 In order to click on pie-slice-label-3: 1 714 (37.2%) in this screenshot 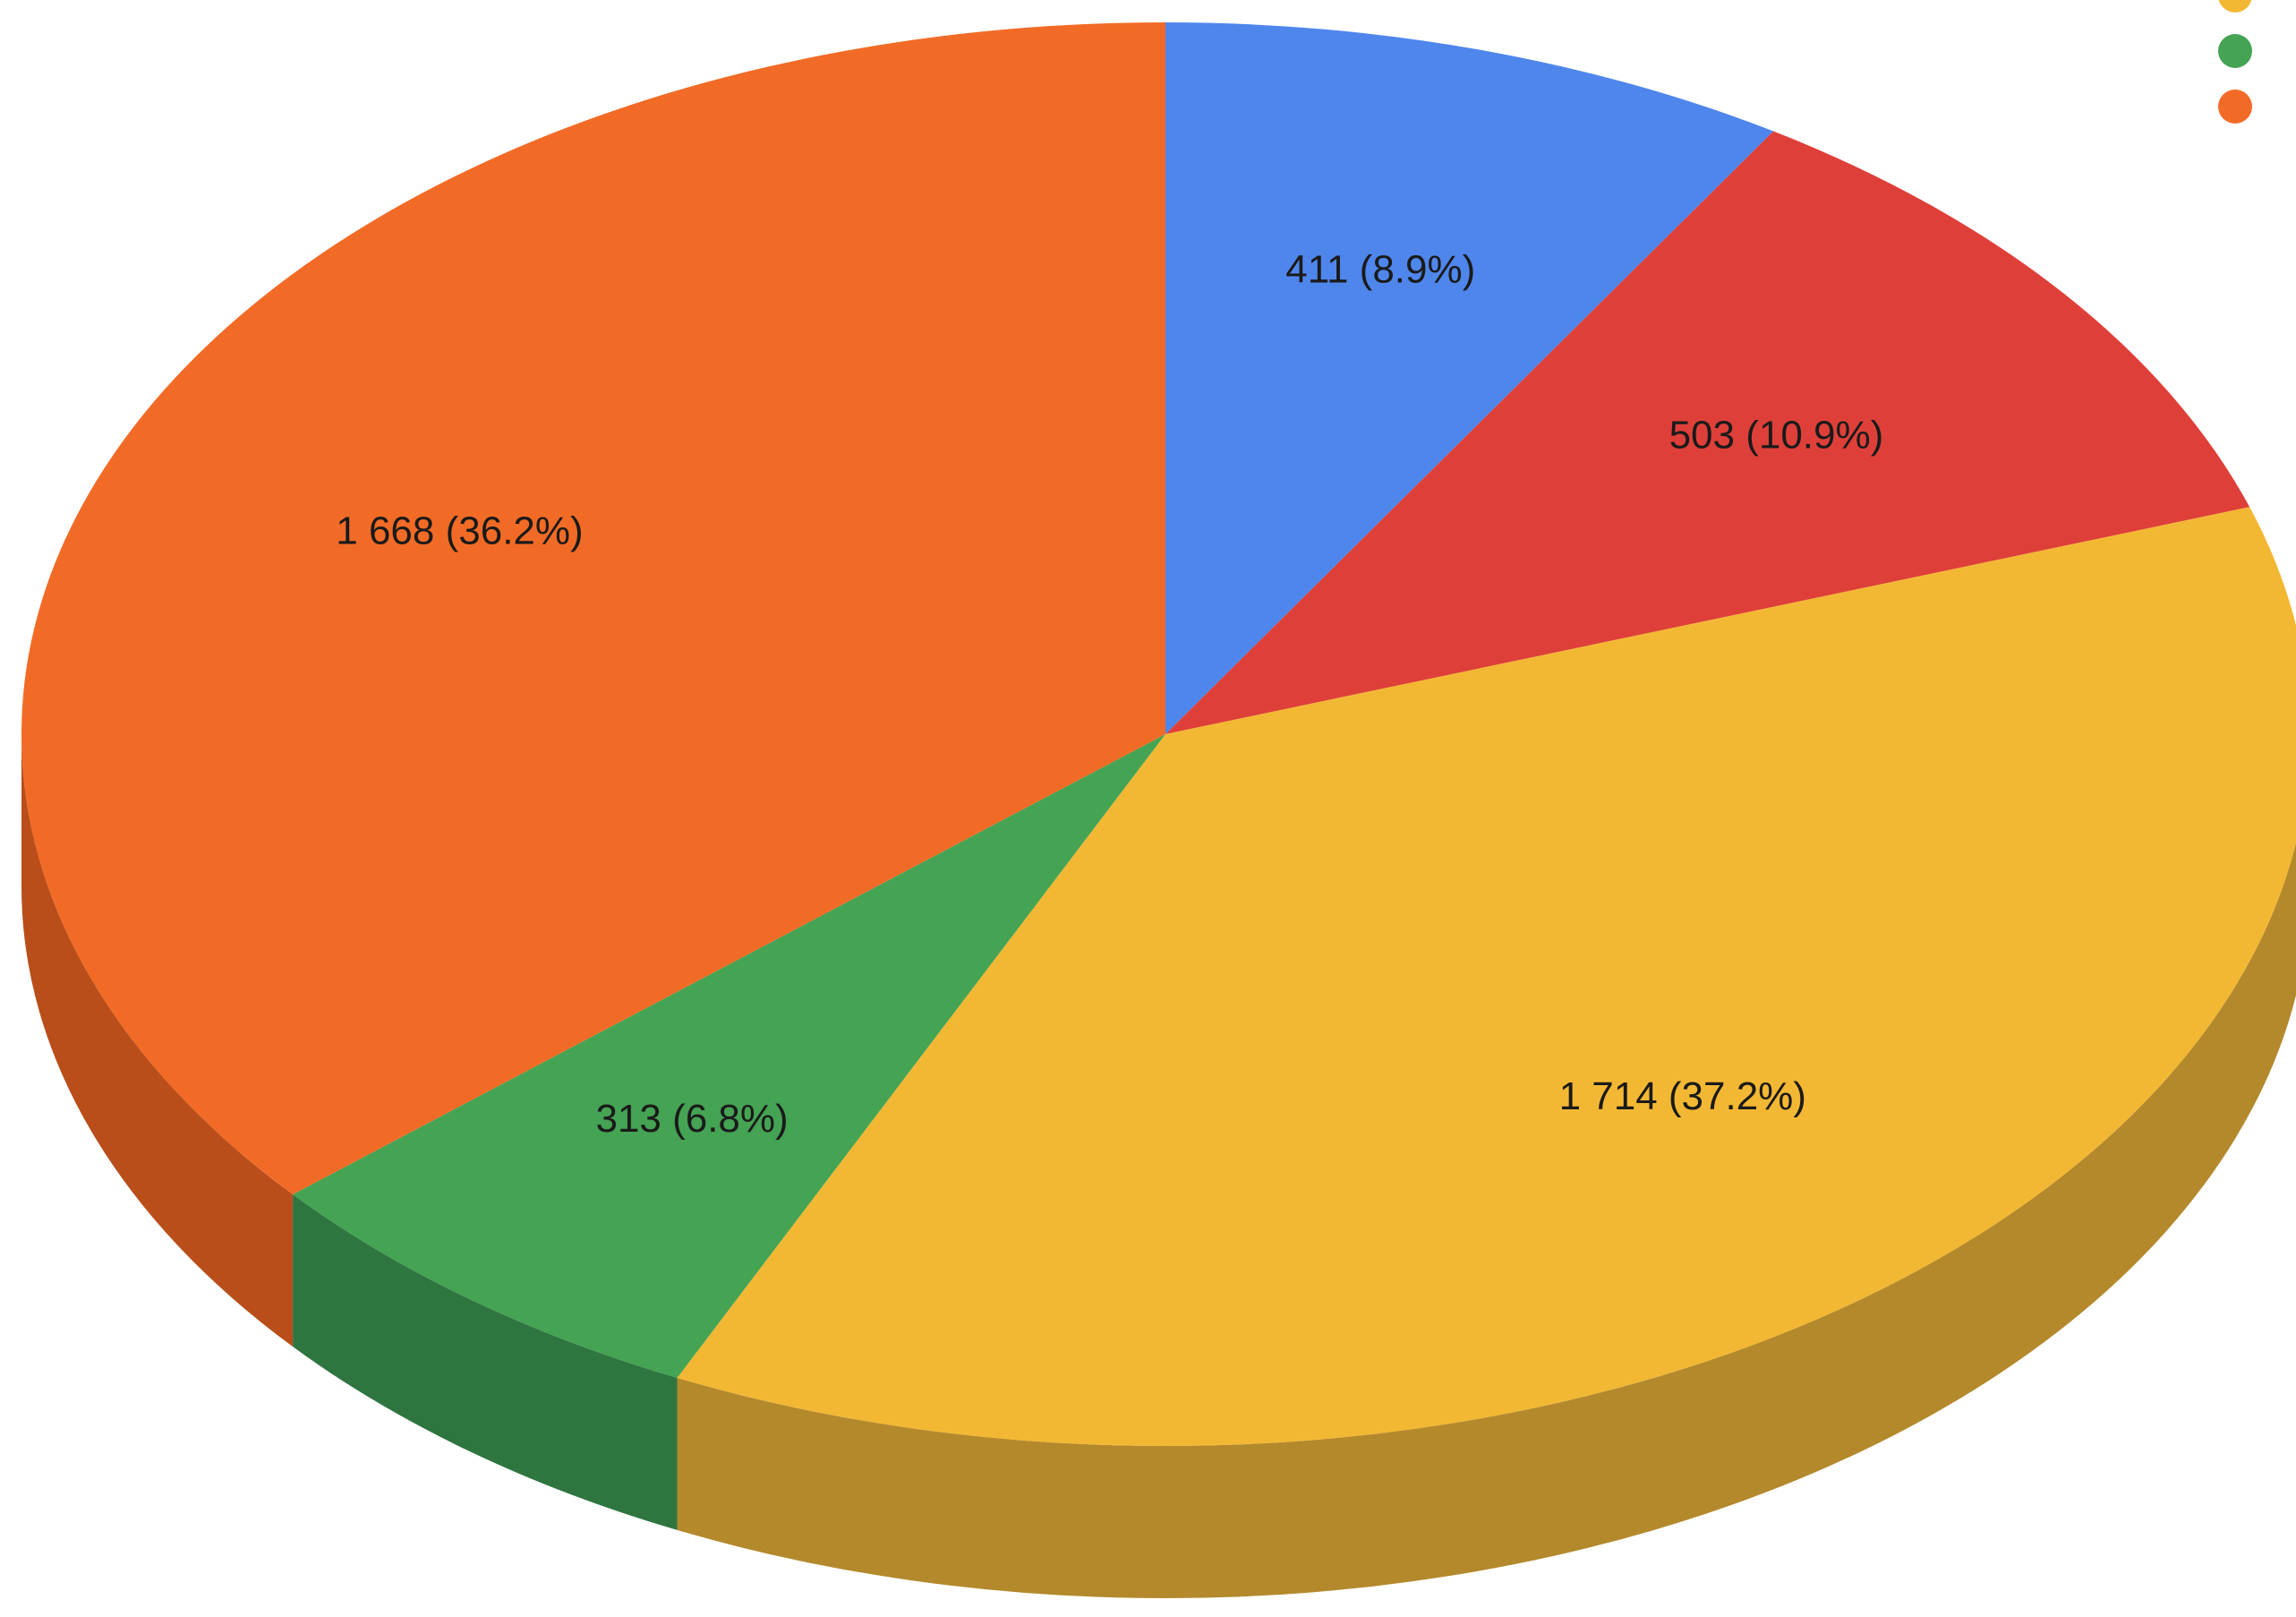, I will do `click(1682, 1096)`.